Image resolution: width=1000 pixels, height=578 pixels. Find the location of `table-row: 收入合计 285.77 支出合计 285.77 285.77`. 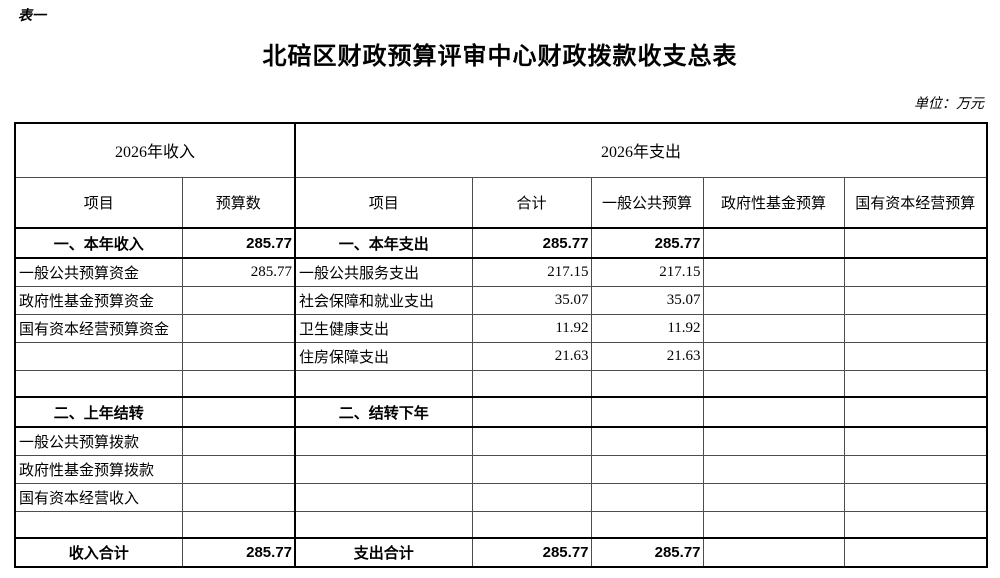

table-row: 收入合计 285.77 支出合计 285.77 285.77 is located at coordinates (501, 552).